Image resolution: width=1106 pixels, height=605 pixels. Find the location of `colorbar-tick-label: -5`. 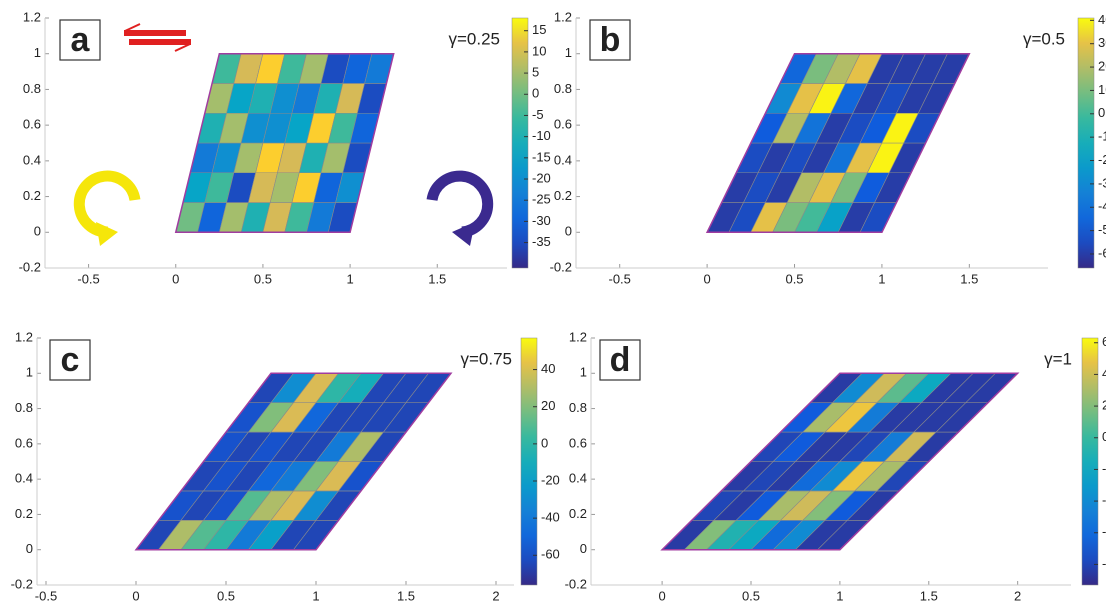

colorbar-tick-label: -5 is located at coordinates (538, 114).